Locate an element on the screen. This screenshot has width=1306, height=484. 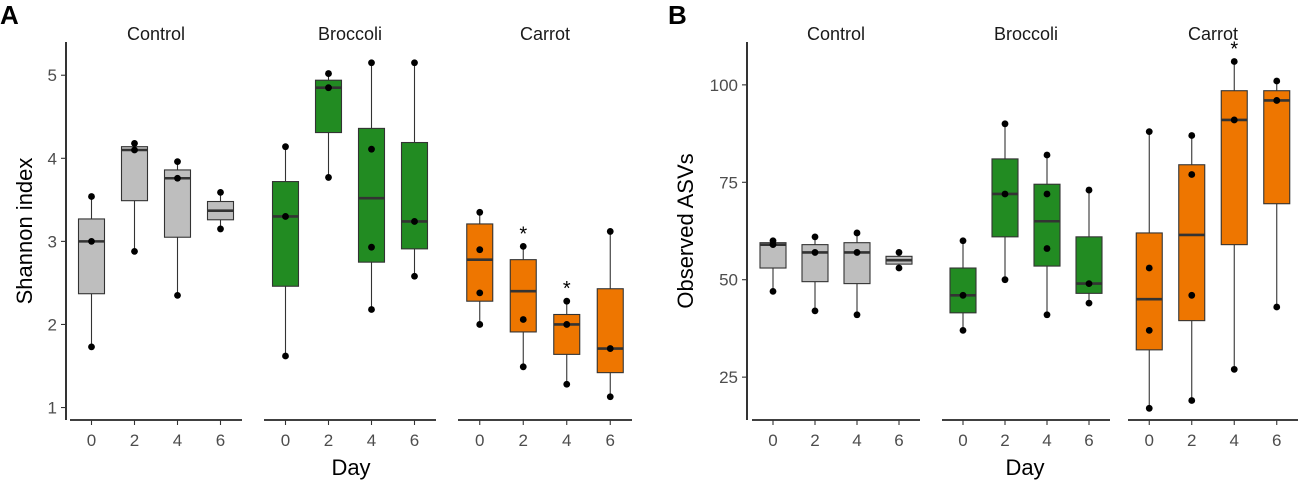
y-tick-label: 75 is located at coordinates (728, 182).